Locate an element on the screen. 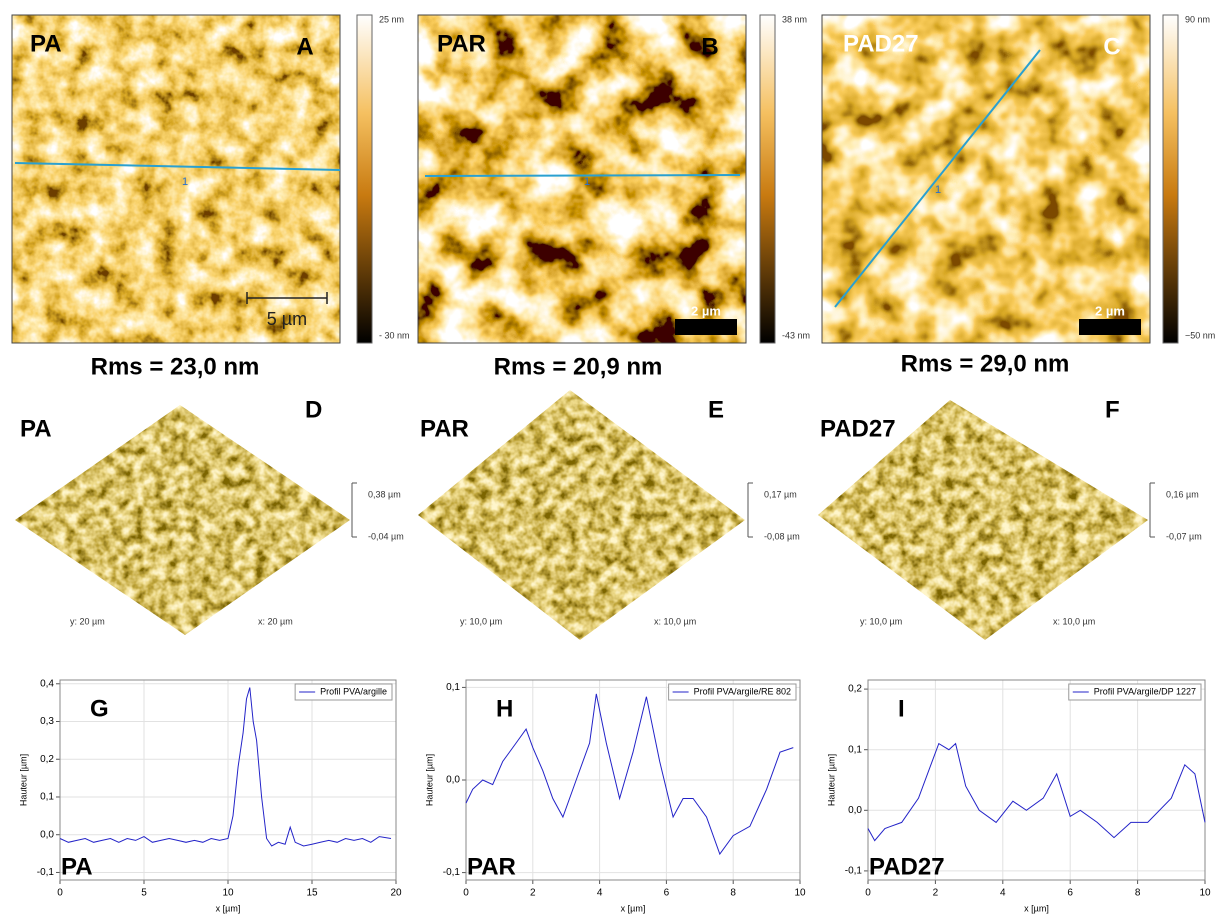 The width and height of the screenshot is (1217, 915). legend-label: Profil PVA/argile/RE 802 is located at coordinates (742, 691).